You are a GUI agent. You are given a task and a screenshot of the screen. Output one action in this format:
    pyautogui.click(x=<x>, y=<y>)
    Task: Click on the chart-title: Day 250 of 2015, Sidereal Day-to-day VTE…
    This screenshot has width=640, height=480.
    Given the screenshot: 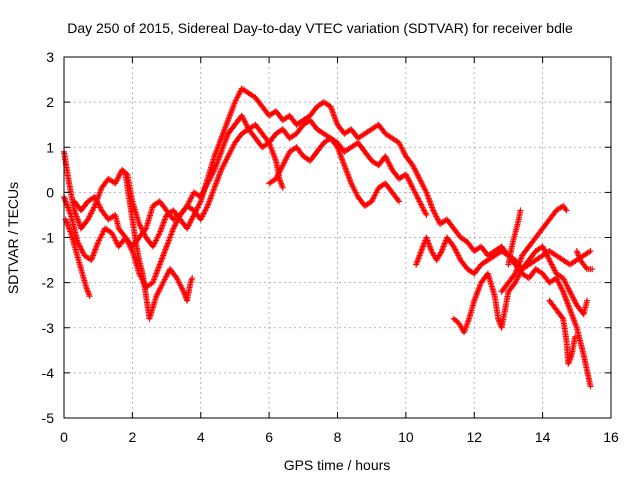 What is the action you would take?
    pyautogui.click(x=320, y=28)
    